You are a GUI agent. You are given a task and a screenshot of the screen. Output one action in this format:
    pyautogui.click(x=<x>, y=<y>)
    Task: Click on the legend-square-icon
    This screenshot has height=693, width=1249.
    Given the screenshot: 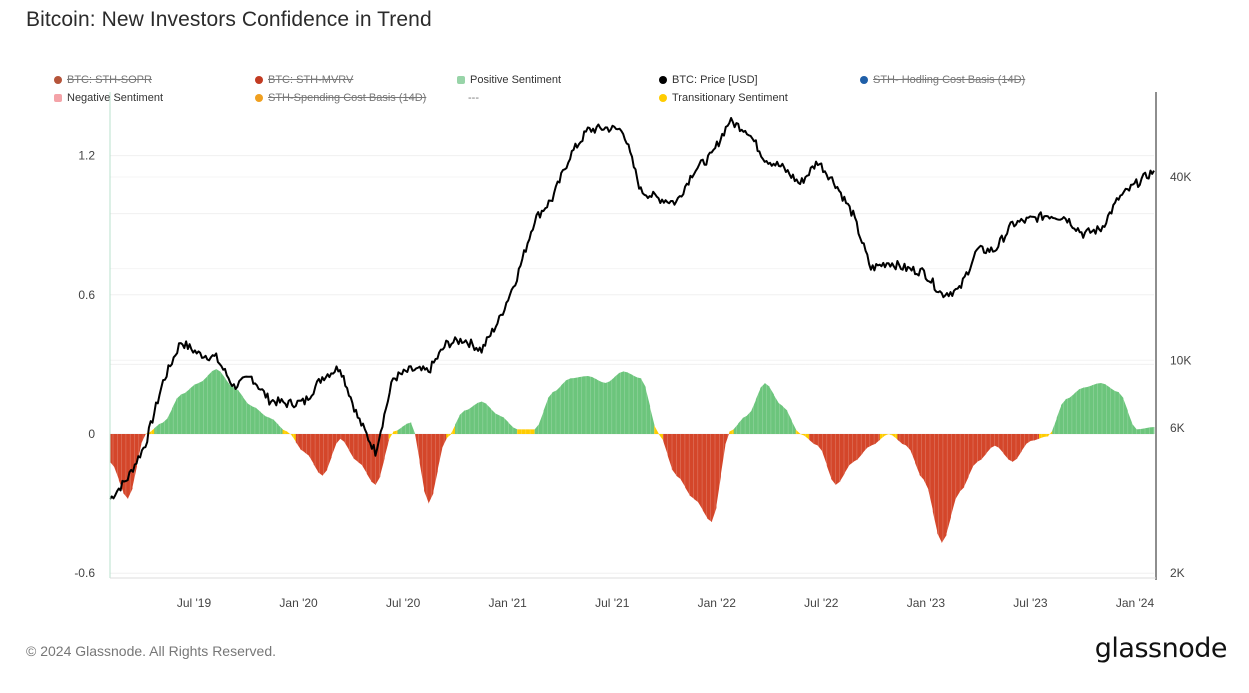 What is the action you would take?
    pyautogui.click(x=58, y=98)
    